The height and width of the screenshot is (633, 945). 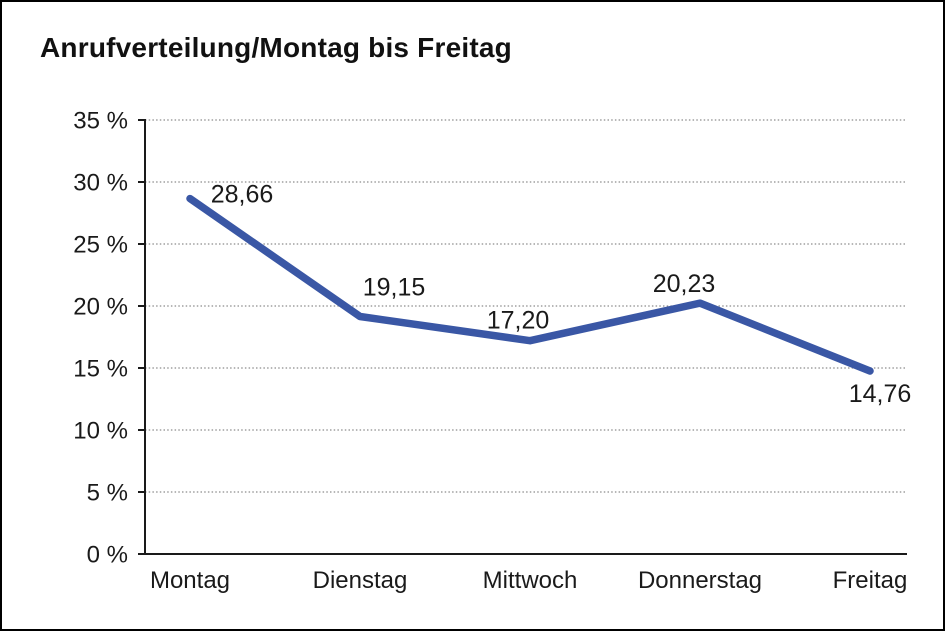 What do you see at coordinates (100, 431) in the screenshot?
I see `y-axis-label: 10 %` at bounding box center [100, 431].